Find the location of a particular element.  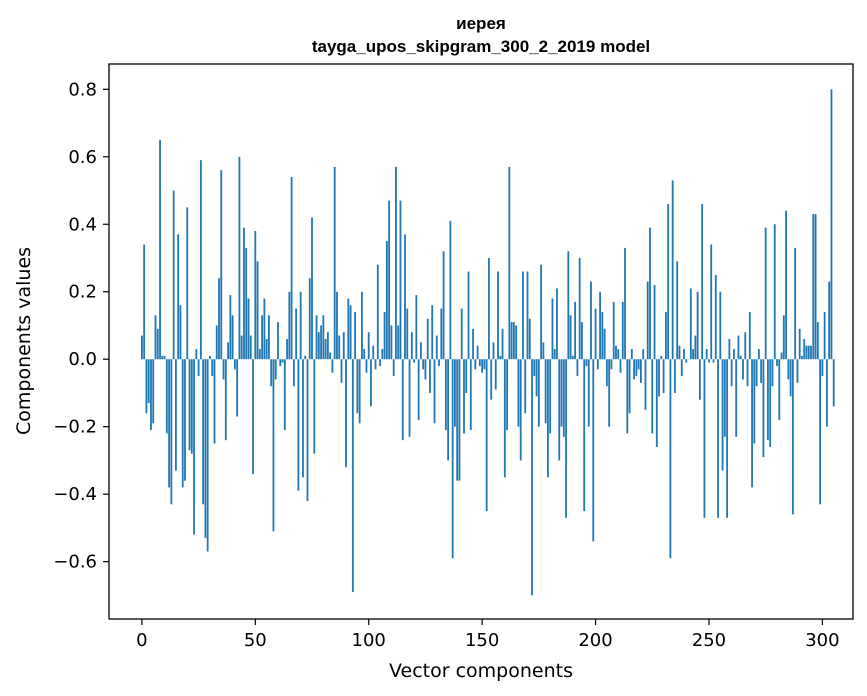

x-tick-label: 250 is located at coordinates (709, 640).